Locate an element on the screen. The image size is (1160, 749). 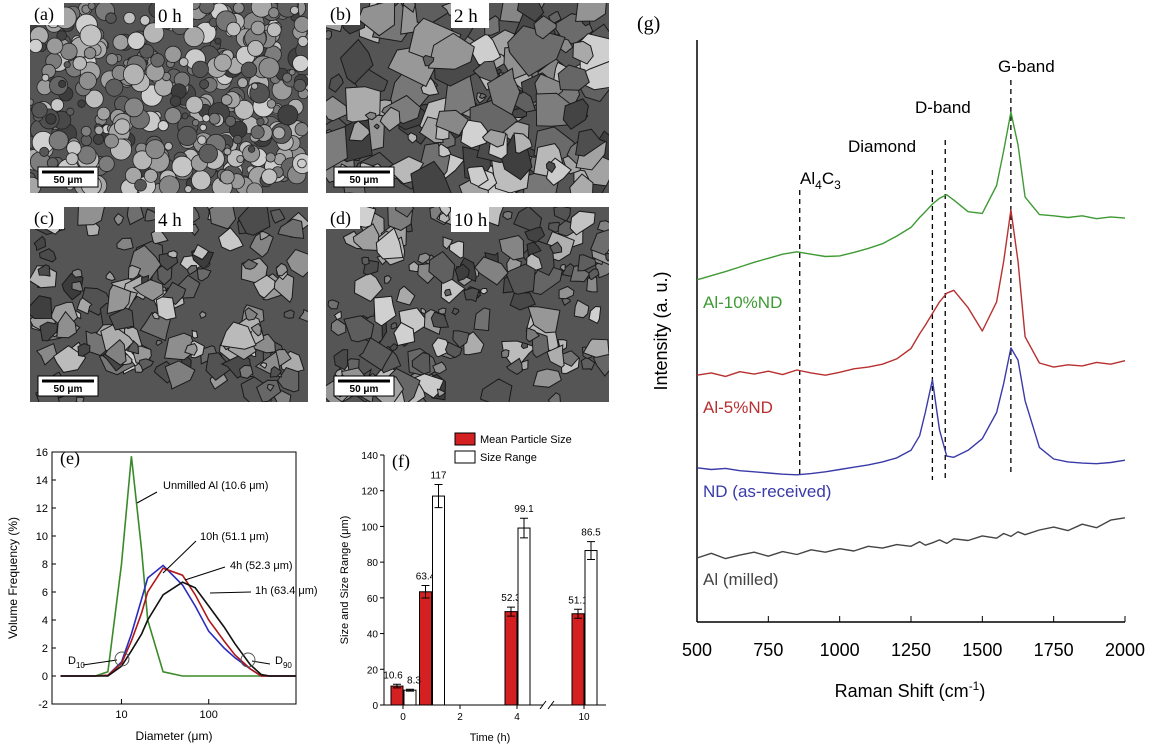
x-tick-label: 2000 is located at coordinates (1125, 650).